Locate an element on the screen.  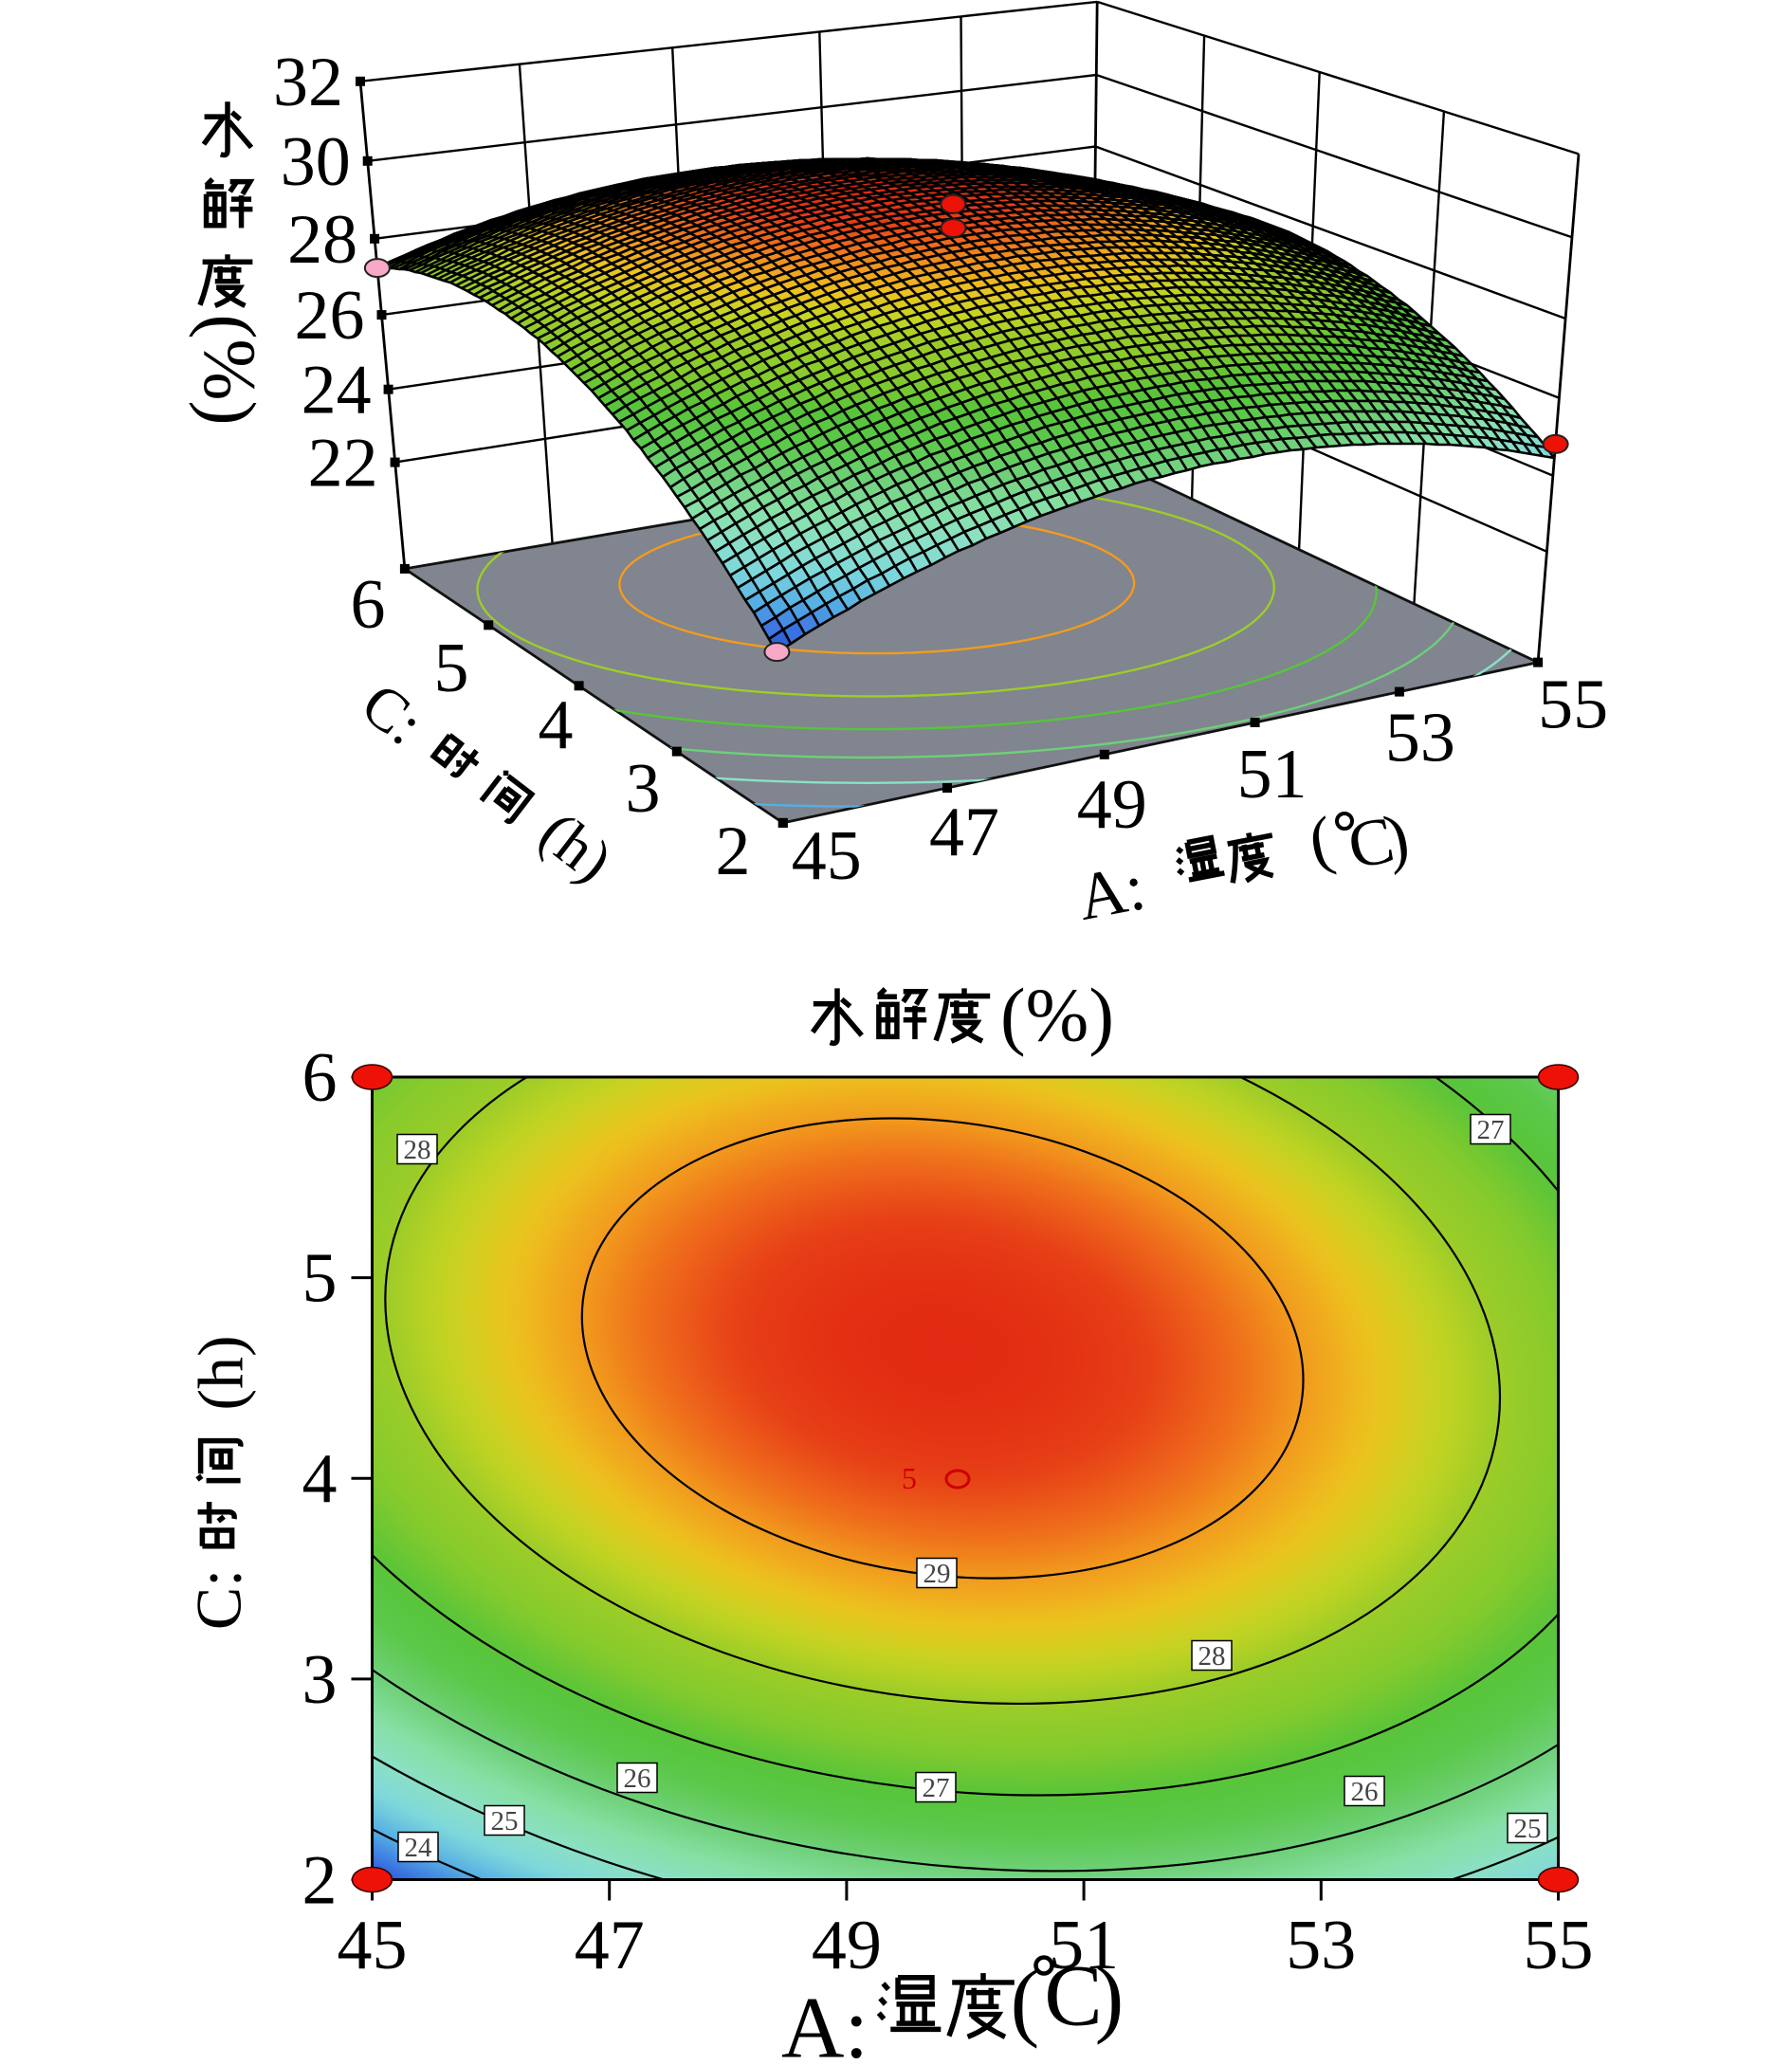
svg-text: C: is located at coordinates (218, 1599).